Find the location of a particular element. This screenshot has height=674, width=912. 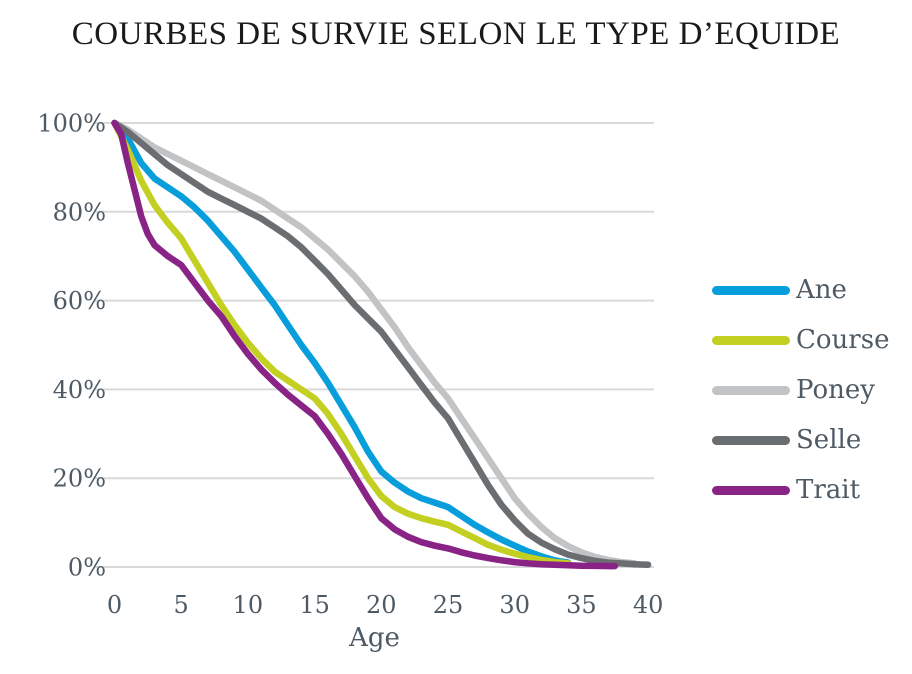

legend-label: Selle is located at coordinates (829, 440).